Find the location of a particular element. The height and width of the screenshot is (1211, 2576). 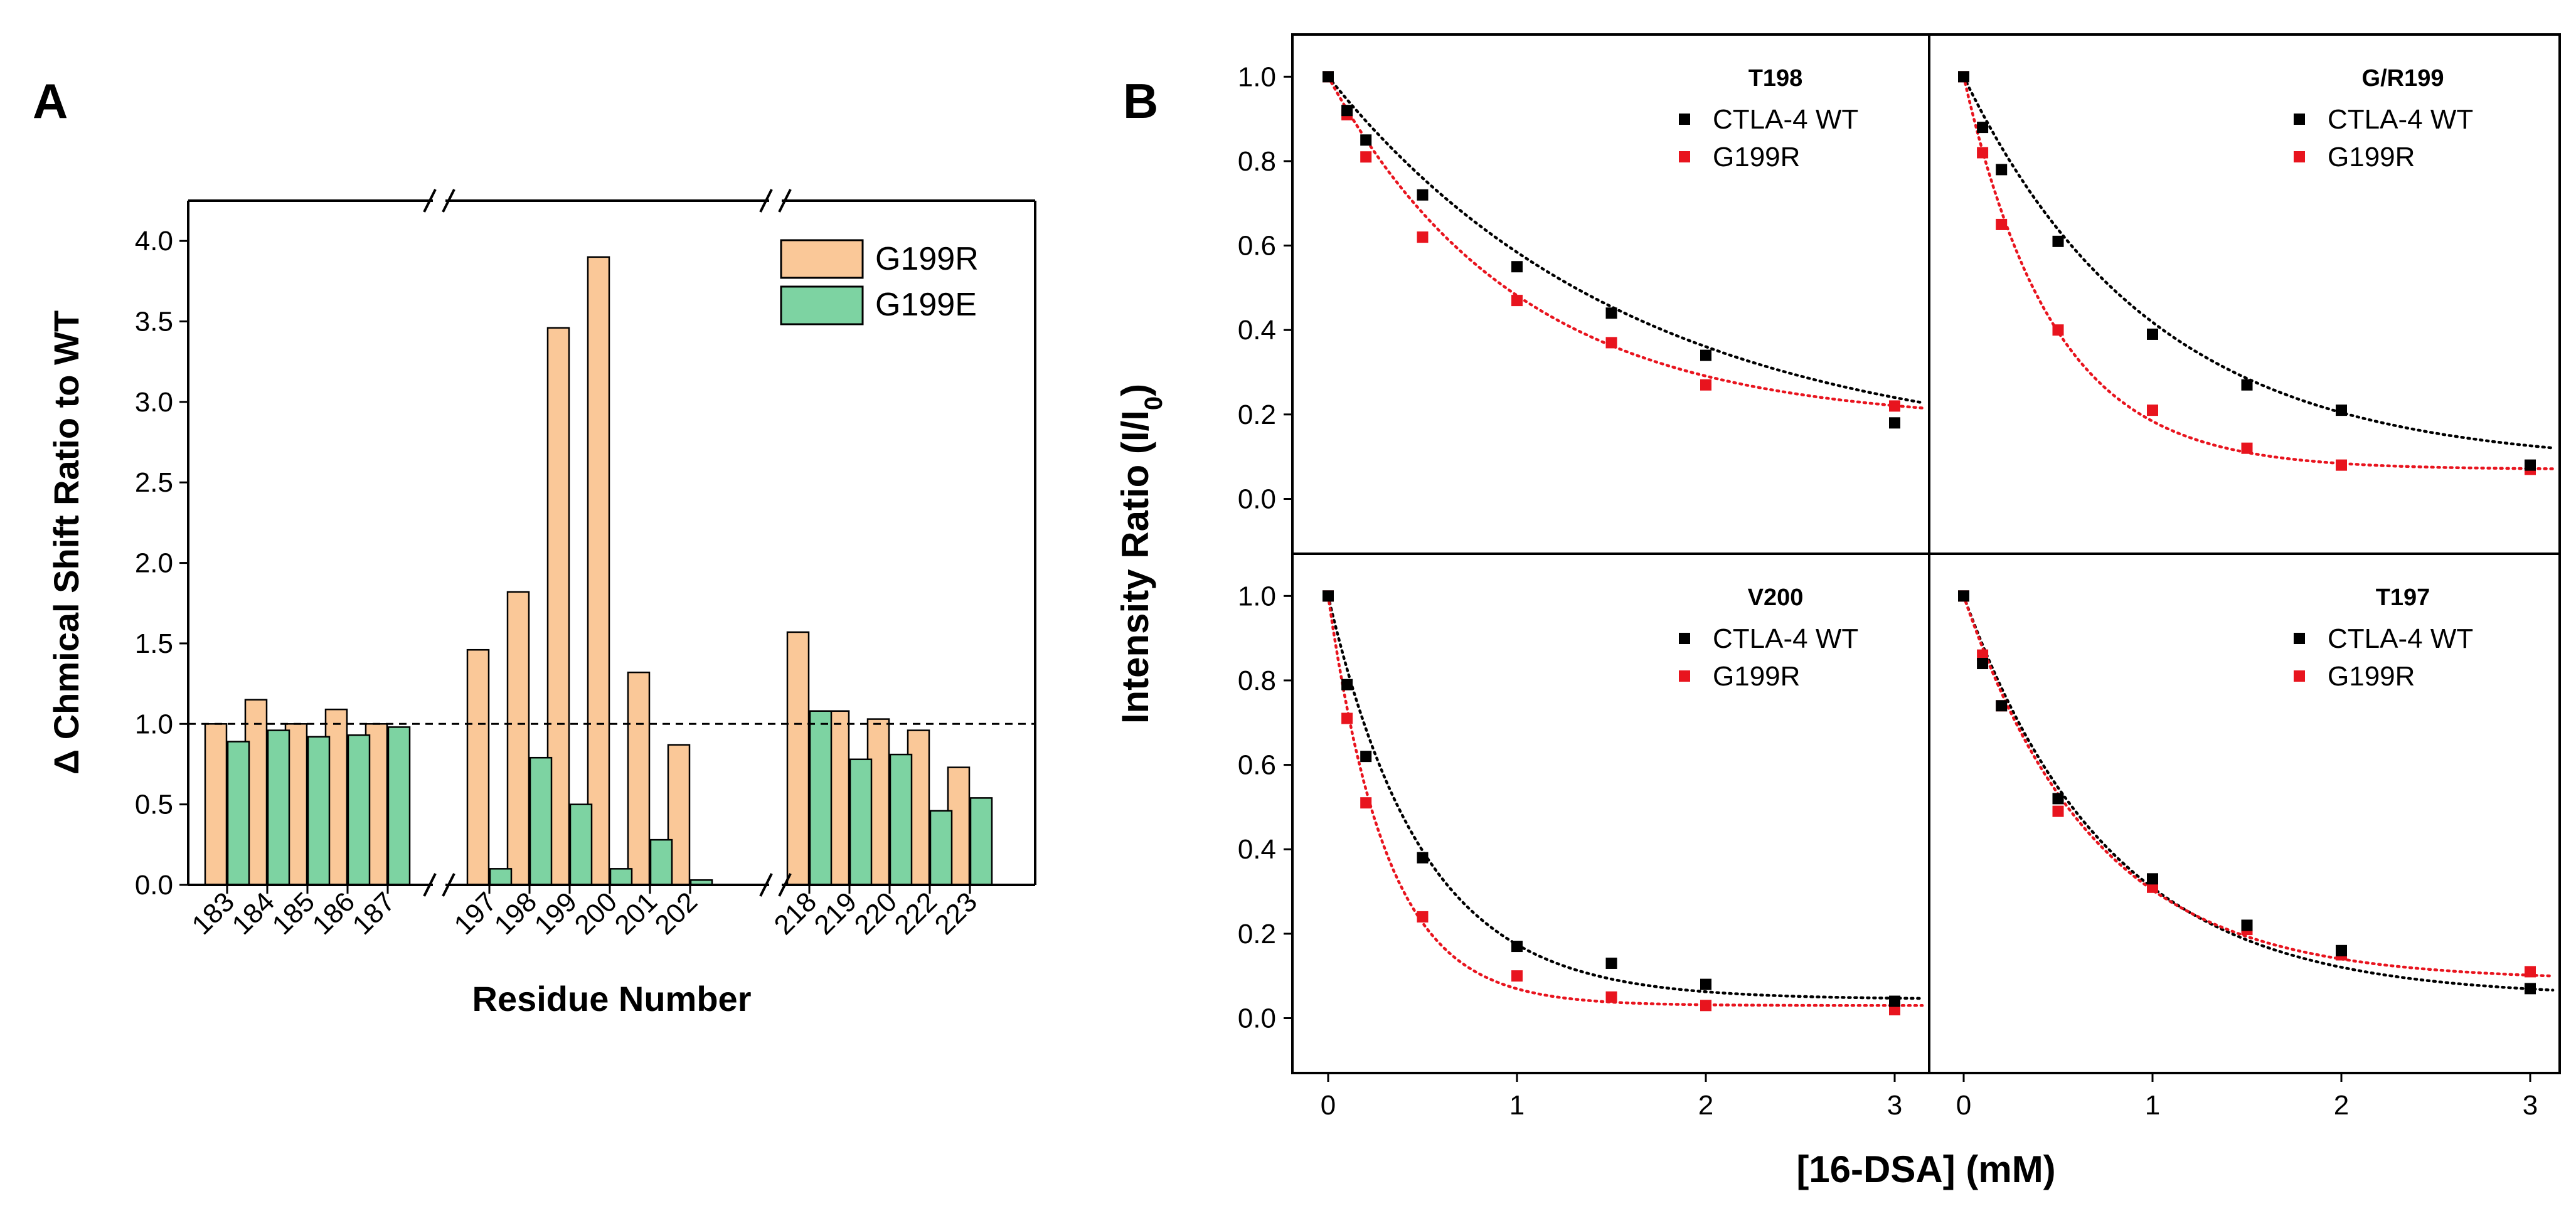

x-tick-label: 187 is located at coordinates (375, 913).